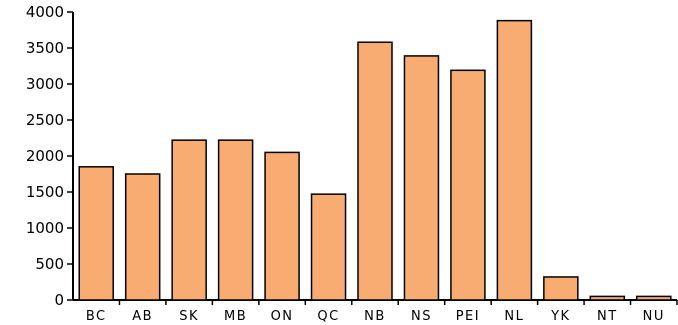 The width and height of the screenshot is (678, 325). Describe the element at coordinates (421, 178) in the screenshot. I see `bar-ns` at that location.